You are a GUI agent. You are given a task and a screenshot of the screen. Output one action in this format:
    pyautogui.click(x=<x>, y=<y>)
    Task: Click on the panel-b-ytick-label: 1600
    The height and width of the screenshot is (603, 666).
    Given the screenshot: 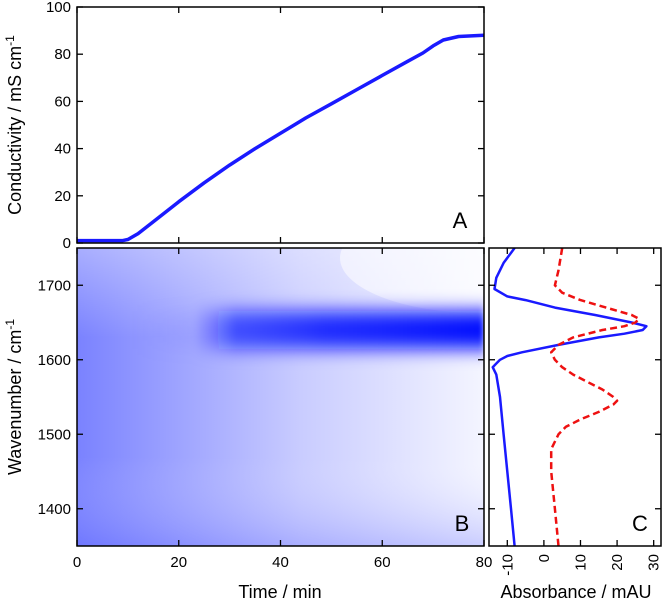 What is the action you would take?
    pyautogui.click(x=54, y=360)
    